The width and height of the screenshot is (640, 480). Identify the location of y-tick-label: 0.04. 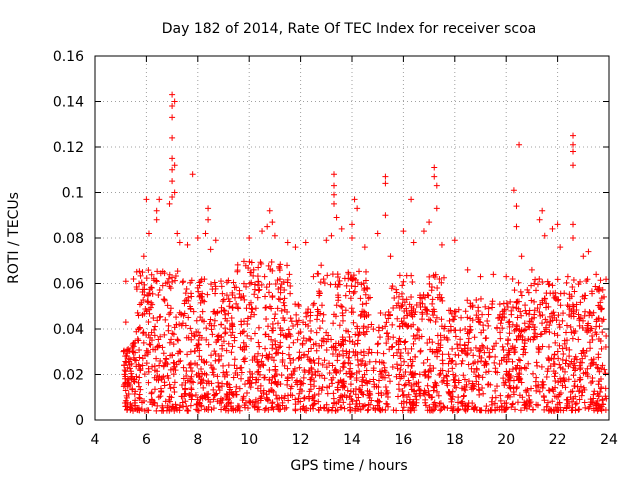
(68, 330).